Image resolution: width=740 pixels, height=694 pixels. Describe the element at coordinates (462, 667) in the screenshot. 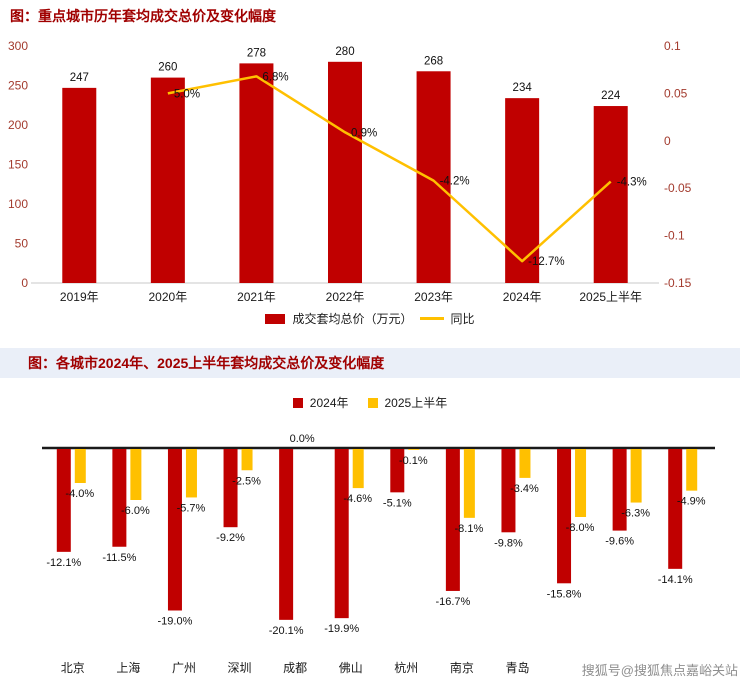

I see `chart2-city-label: 南京` at that location.